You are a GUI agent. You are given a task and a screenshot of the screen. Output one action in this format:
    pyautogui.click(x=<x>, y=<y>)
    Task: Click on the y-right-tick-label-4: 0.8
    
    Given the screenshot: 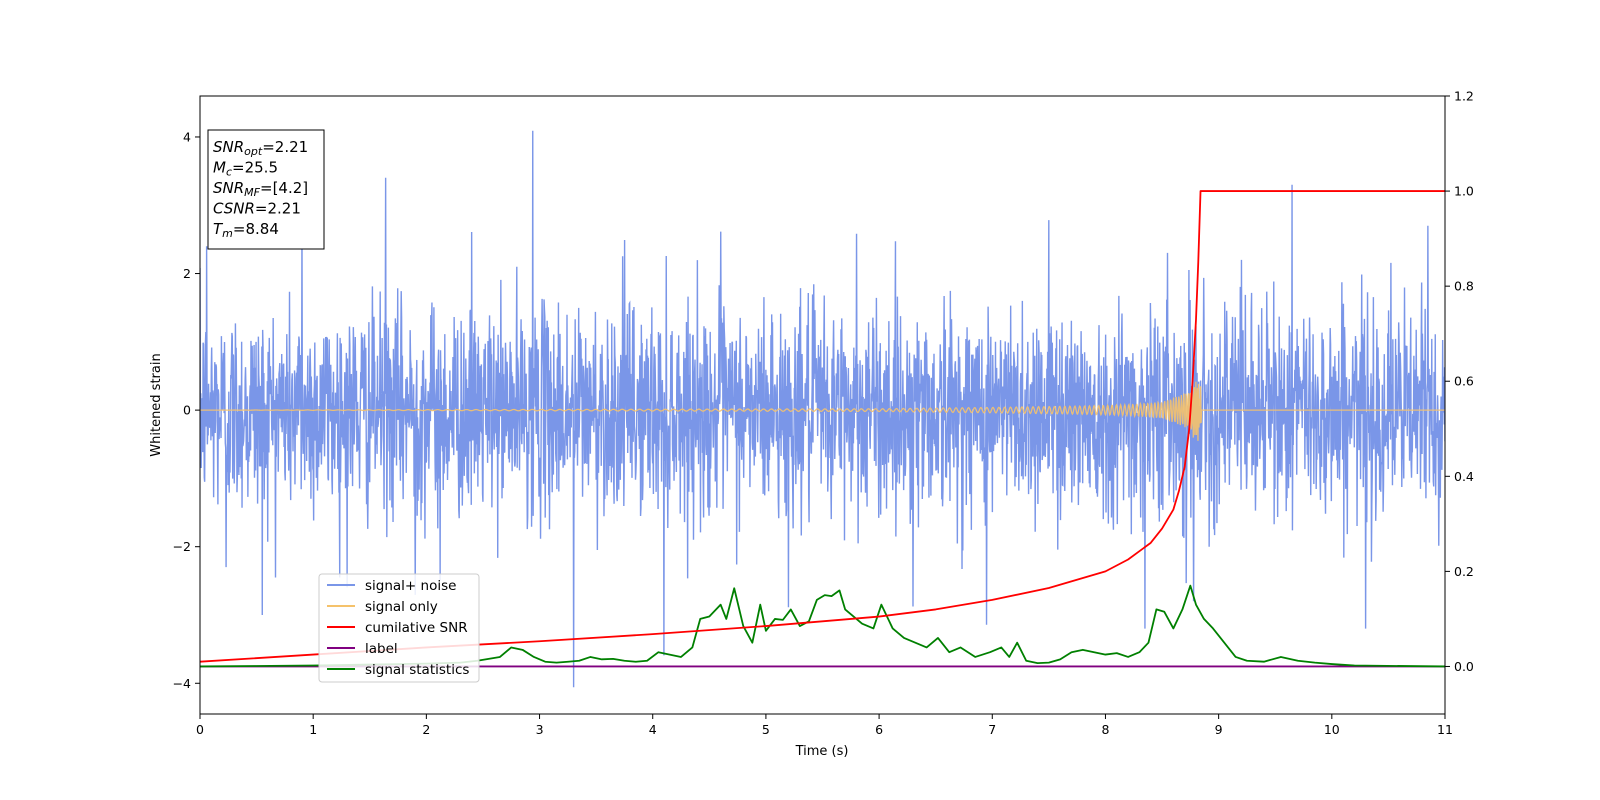 What is the action you would take?
    pyautogui.click(x=1464, y=286)
    